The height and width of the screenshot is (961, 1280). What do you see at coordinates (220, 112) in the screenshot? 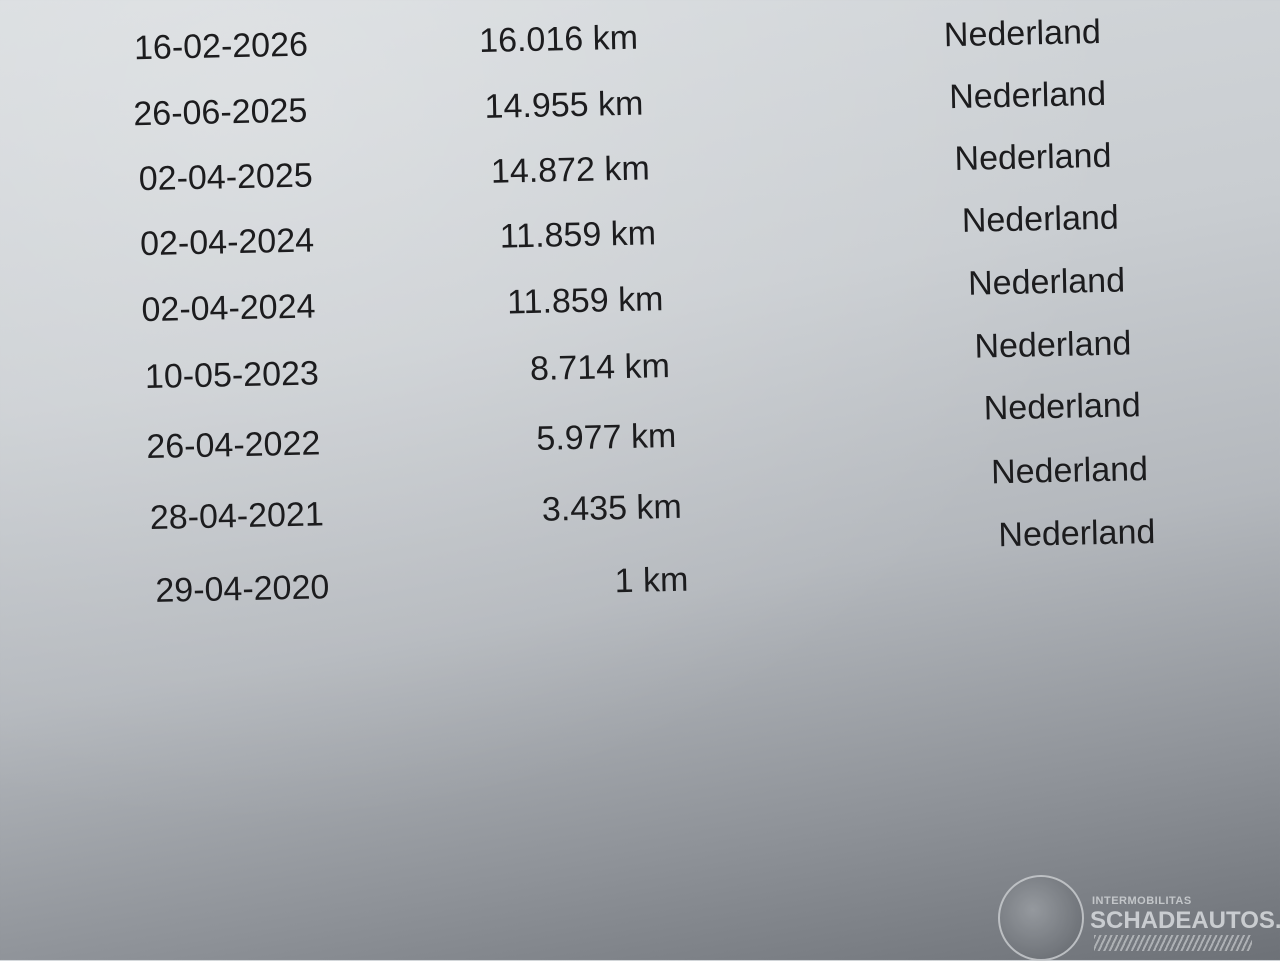
I see `date-cell: 26-06-2025` at bounding box center [220, 112].